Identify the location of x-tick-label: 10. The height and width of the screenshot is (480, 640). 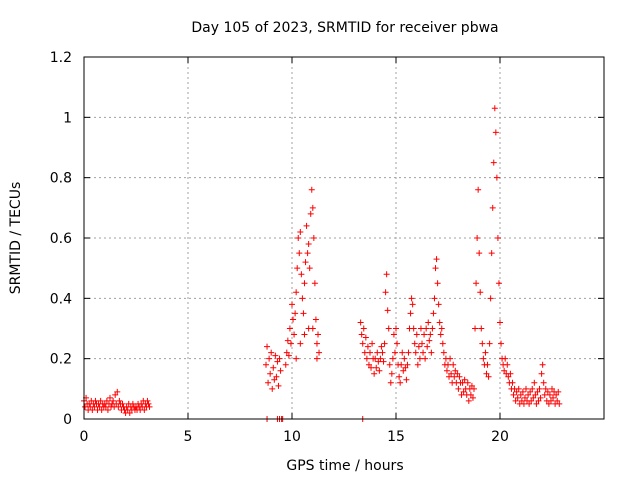
(292, 437).